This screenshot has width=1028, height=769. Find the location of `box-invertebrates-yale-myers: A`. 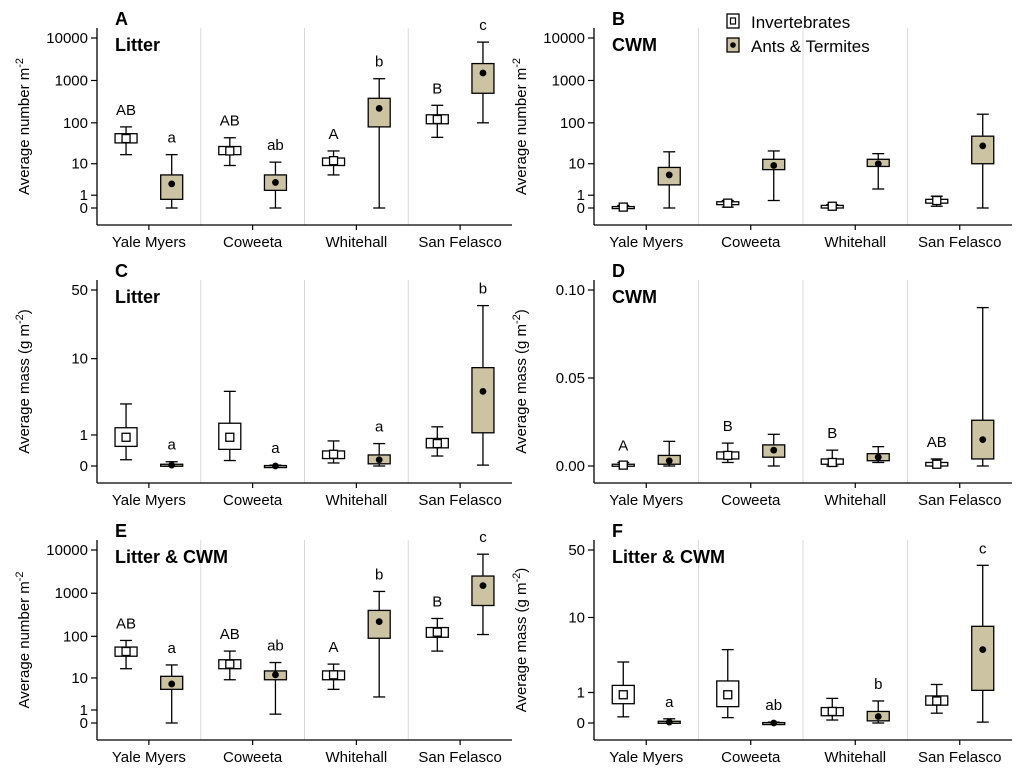

box-invertebrates-yale-myers: A is located at coordinates (623, 453).